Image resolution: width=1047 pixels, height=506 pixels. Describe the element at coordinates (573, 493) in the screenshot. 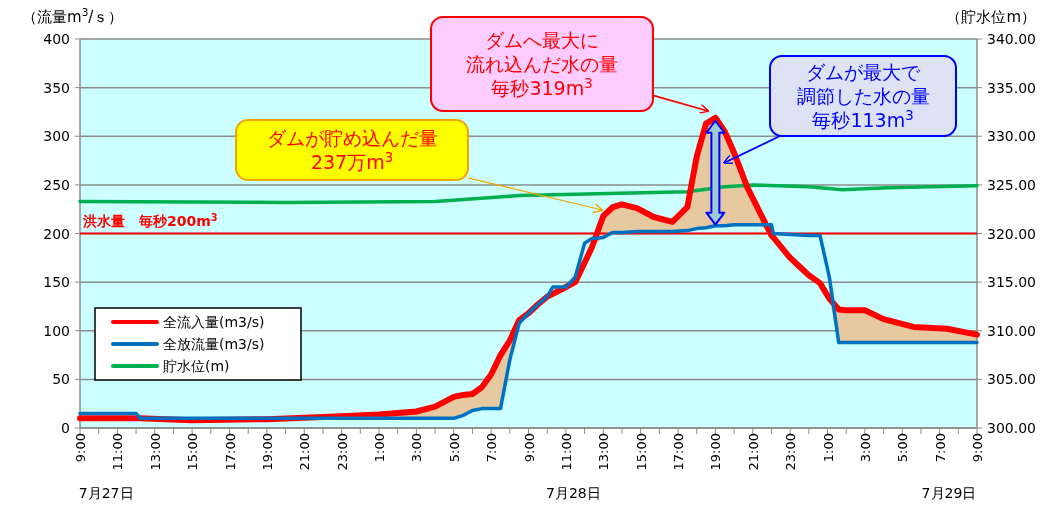

I see `x2-tick-label: 7月28日` at that location.